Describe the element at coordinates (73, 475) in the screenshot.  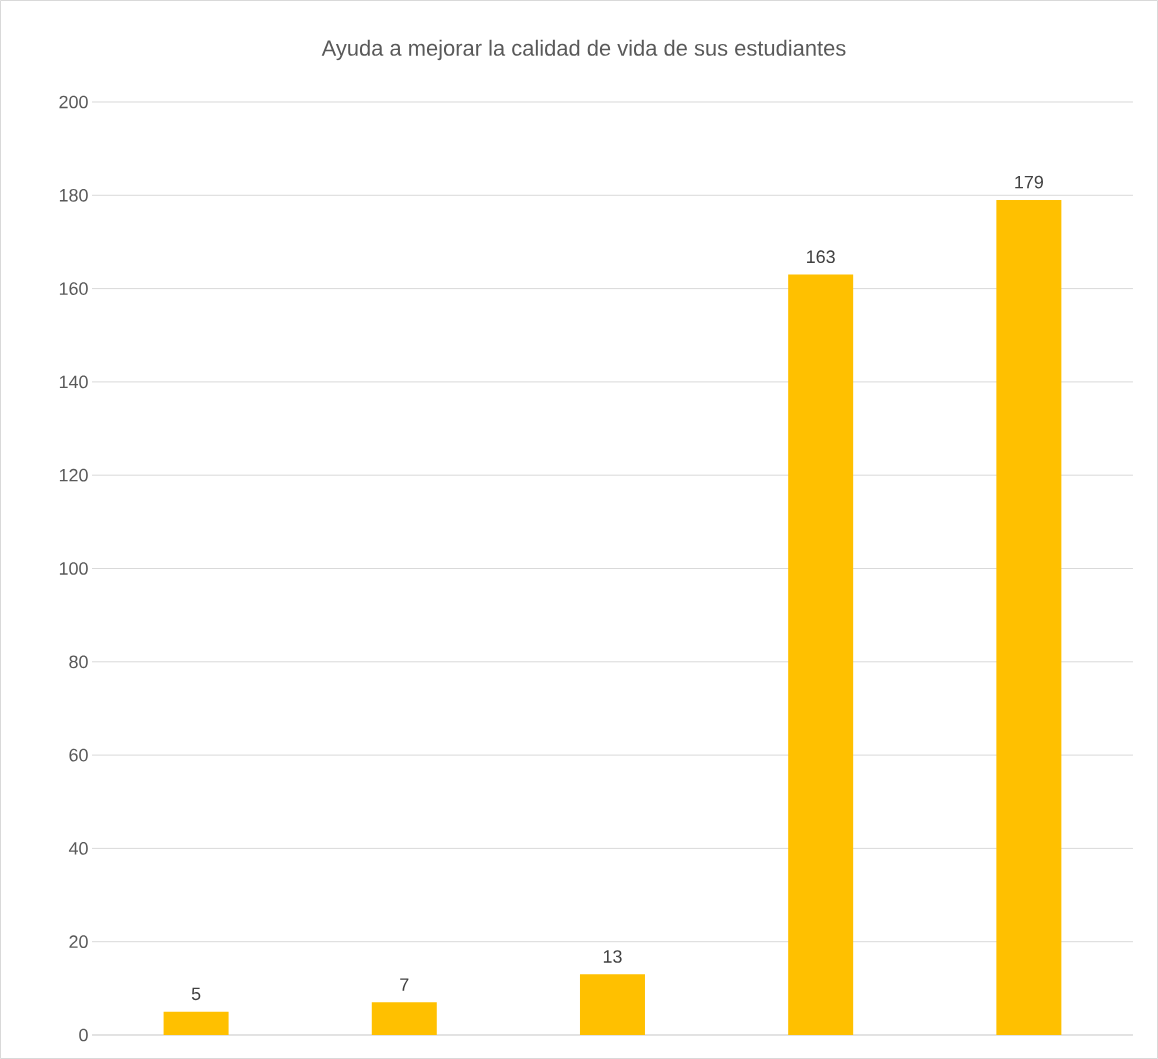
I see `y-tick-label: 120` at that location.